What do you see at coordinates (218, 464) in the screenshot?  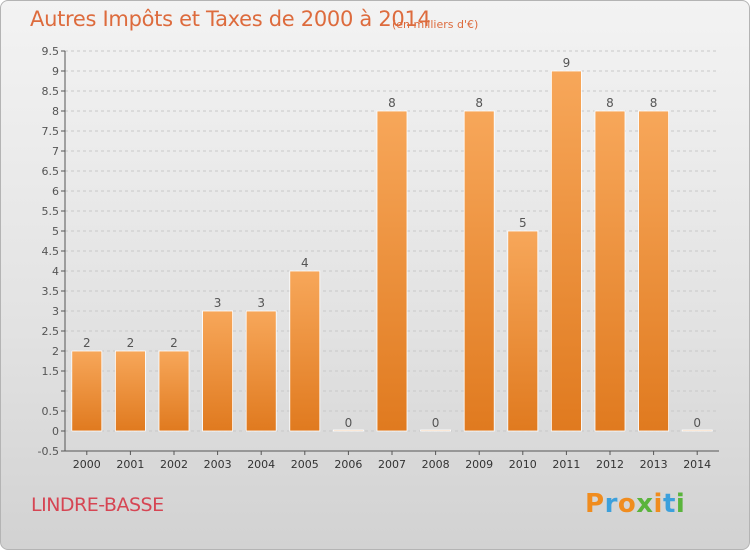 I see `x-tick-label: 2003` at bounding box center [218, 464].